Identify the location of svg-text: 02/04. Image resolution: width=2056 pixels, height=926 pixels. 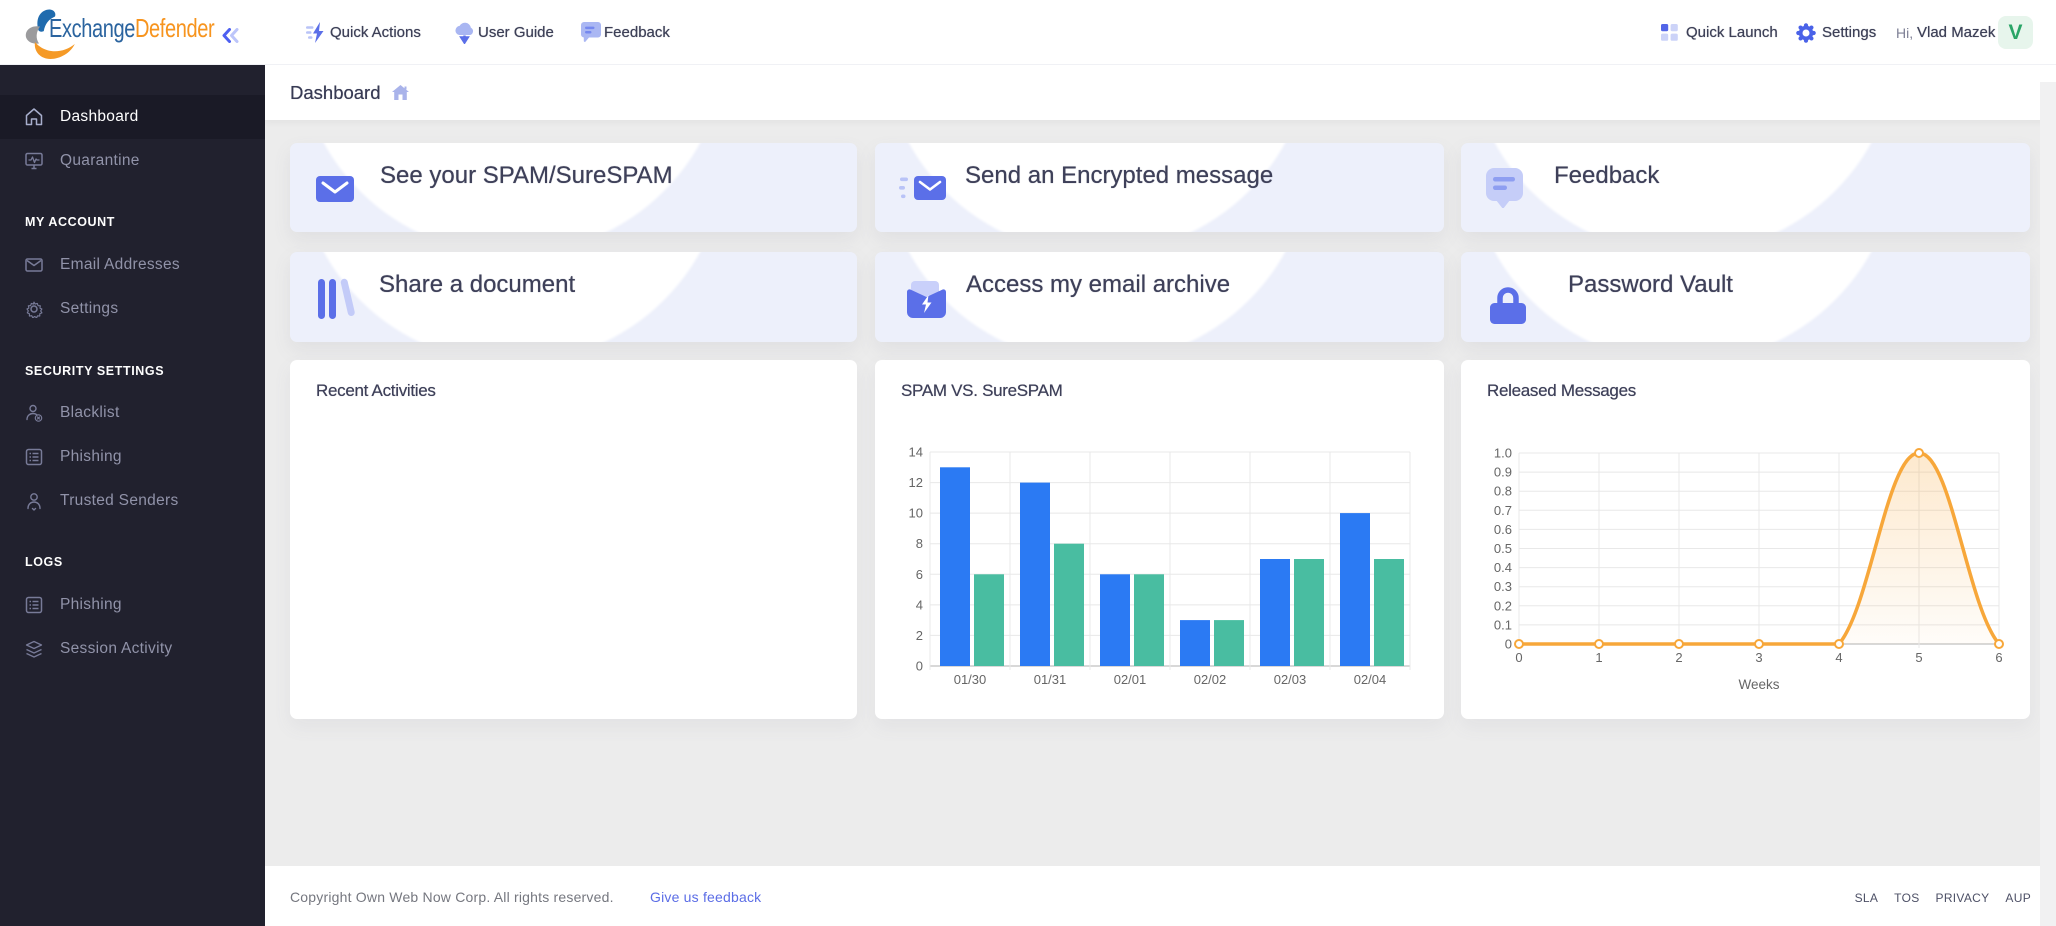
(1370, 679).